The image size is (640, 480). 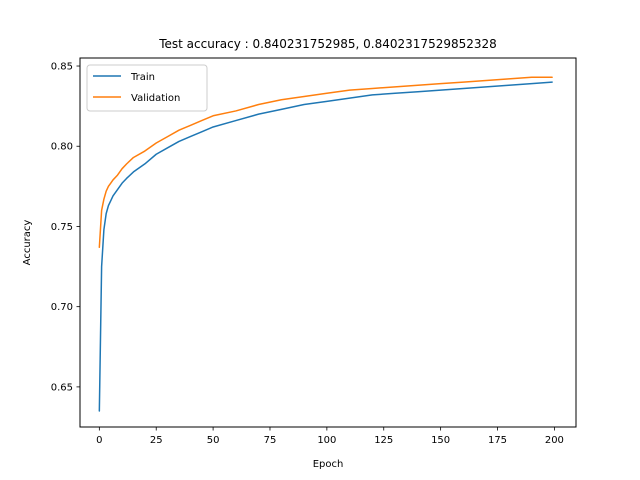 I want to click on x-tick-label: 125, so click(x=383, y=440).